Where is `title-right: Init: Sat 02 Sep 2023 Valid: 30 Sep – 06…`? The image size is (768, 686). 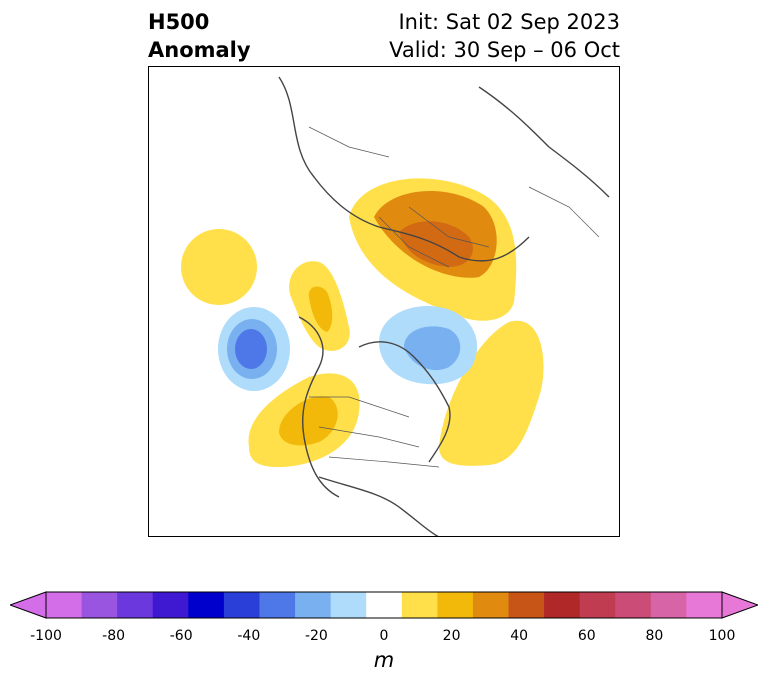 title-right: Init: Sat 02 Sep 2023 Valid: 30 Sep – 06… is located at coordinates (504, 36).